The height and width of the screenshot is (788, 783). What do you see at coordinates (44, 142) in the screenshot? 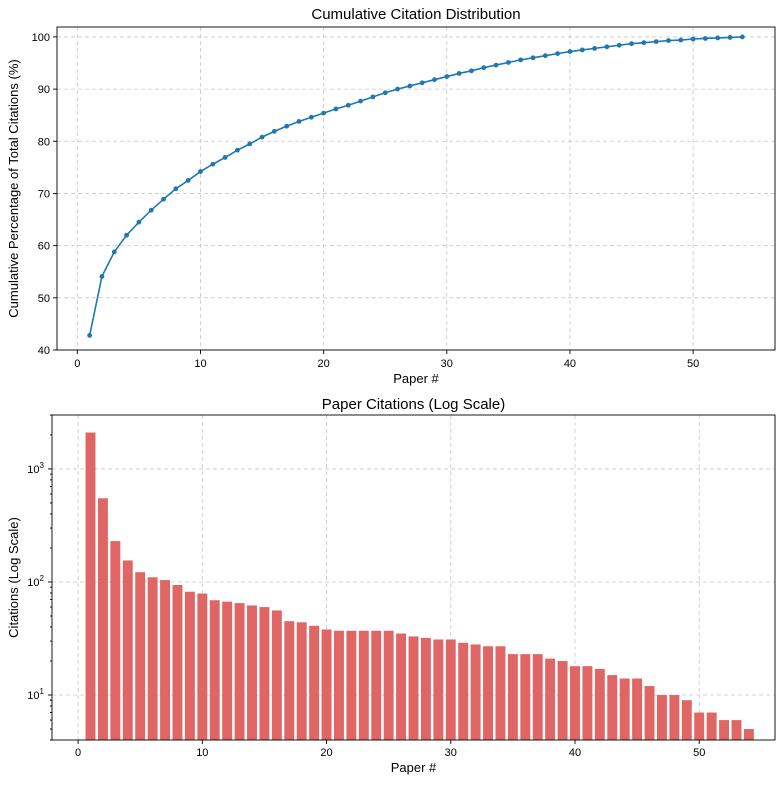
I see `y-tick-label: 80` at bounding box center [44, 142].